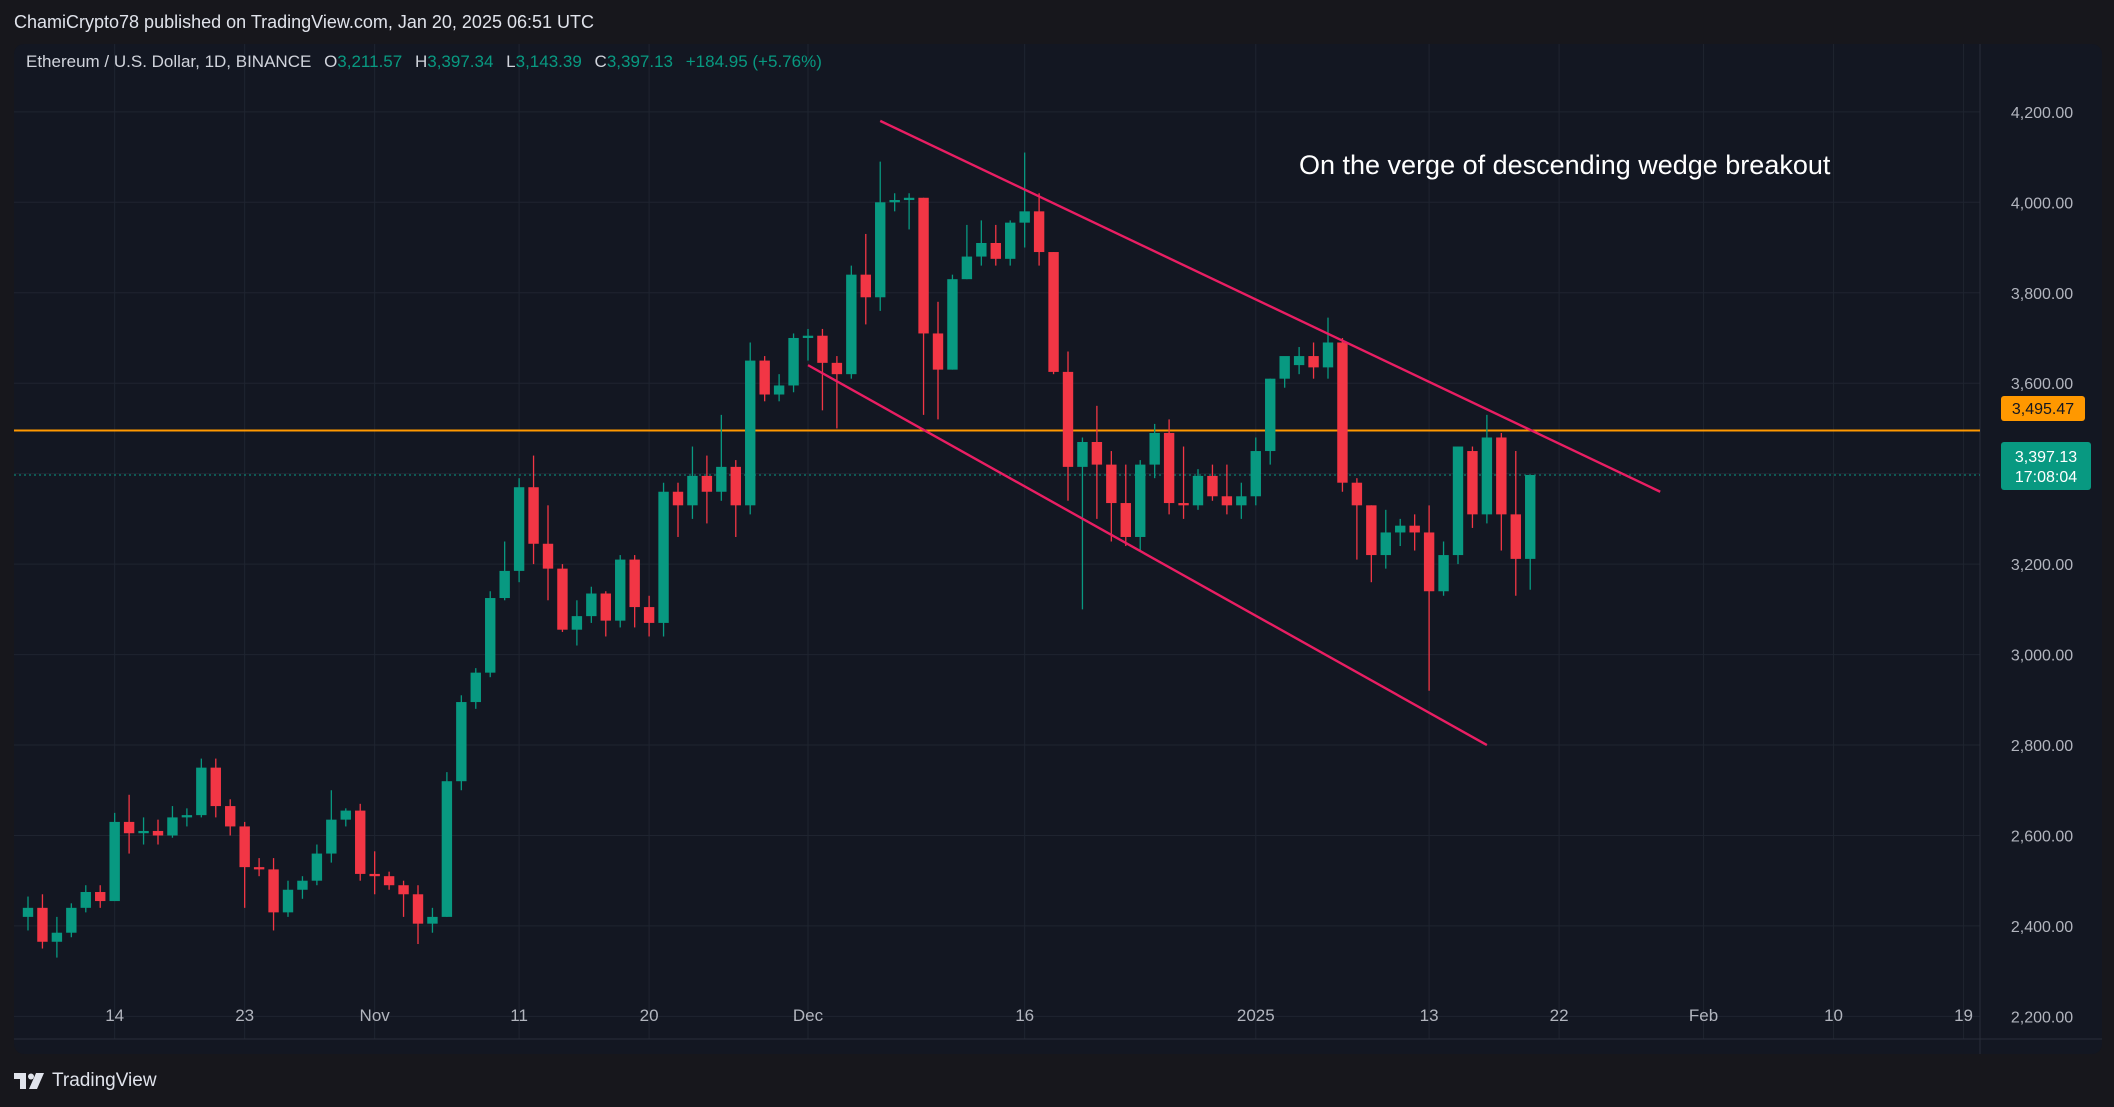 This screenshot has width=2114, height=1107. I want to click on footer-brand: TradingView, so click(85, 1081).